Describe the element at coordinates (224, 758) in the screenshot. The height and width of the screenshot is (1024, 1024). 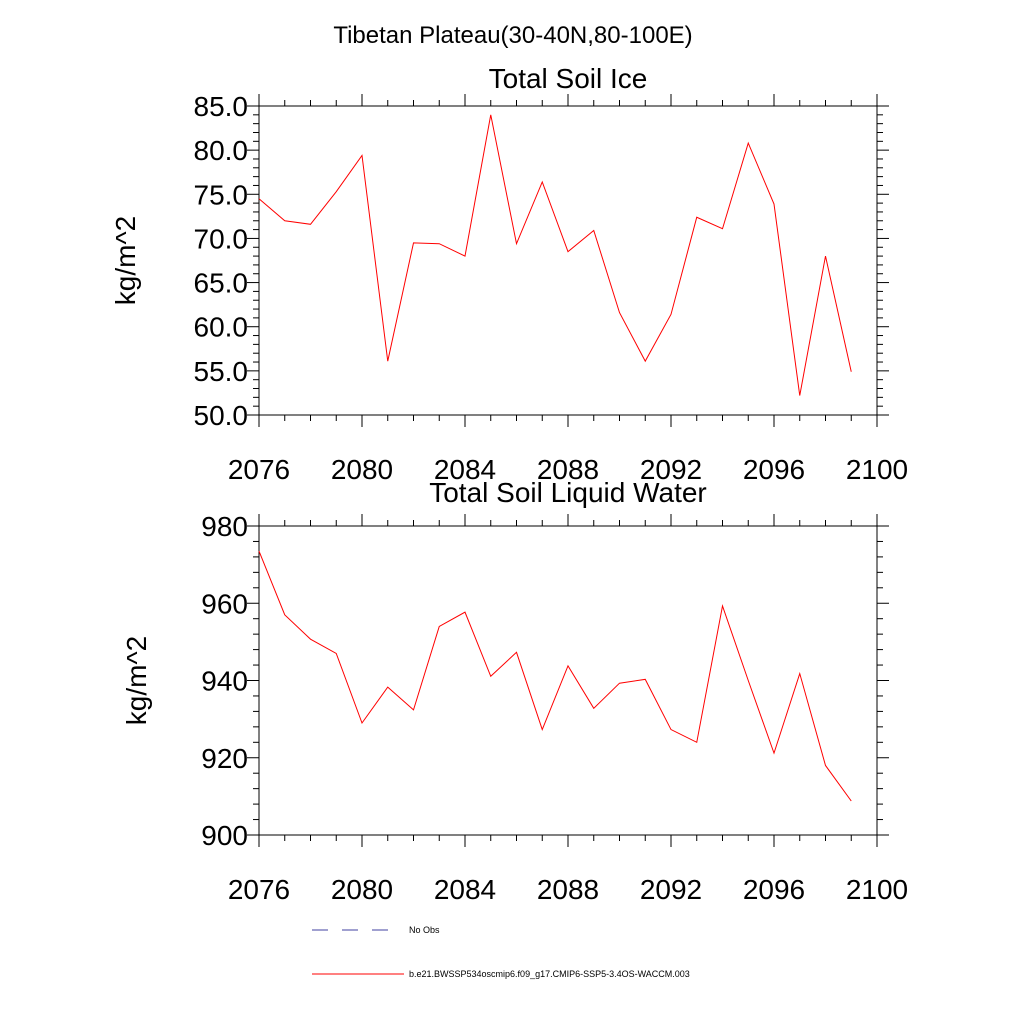
I see `y-tick-label: 920` at that location.